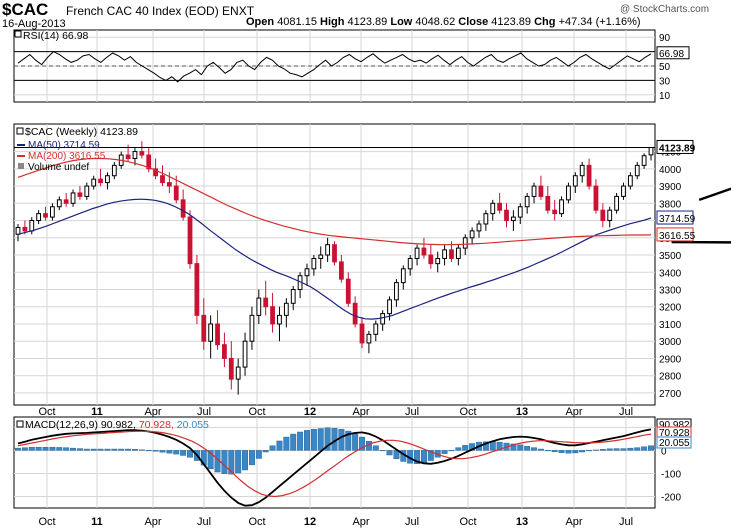 The image size is (731, 530). I want to click on ma200-line, so click(334, 201).